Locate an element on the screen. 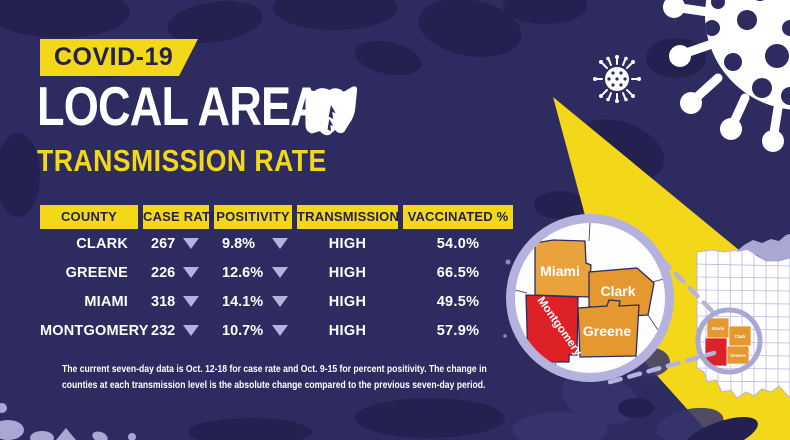 The image size is (790, 440). covid-badge: COVID-19 is located at coordinates (119, 57).